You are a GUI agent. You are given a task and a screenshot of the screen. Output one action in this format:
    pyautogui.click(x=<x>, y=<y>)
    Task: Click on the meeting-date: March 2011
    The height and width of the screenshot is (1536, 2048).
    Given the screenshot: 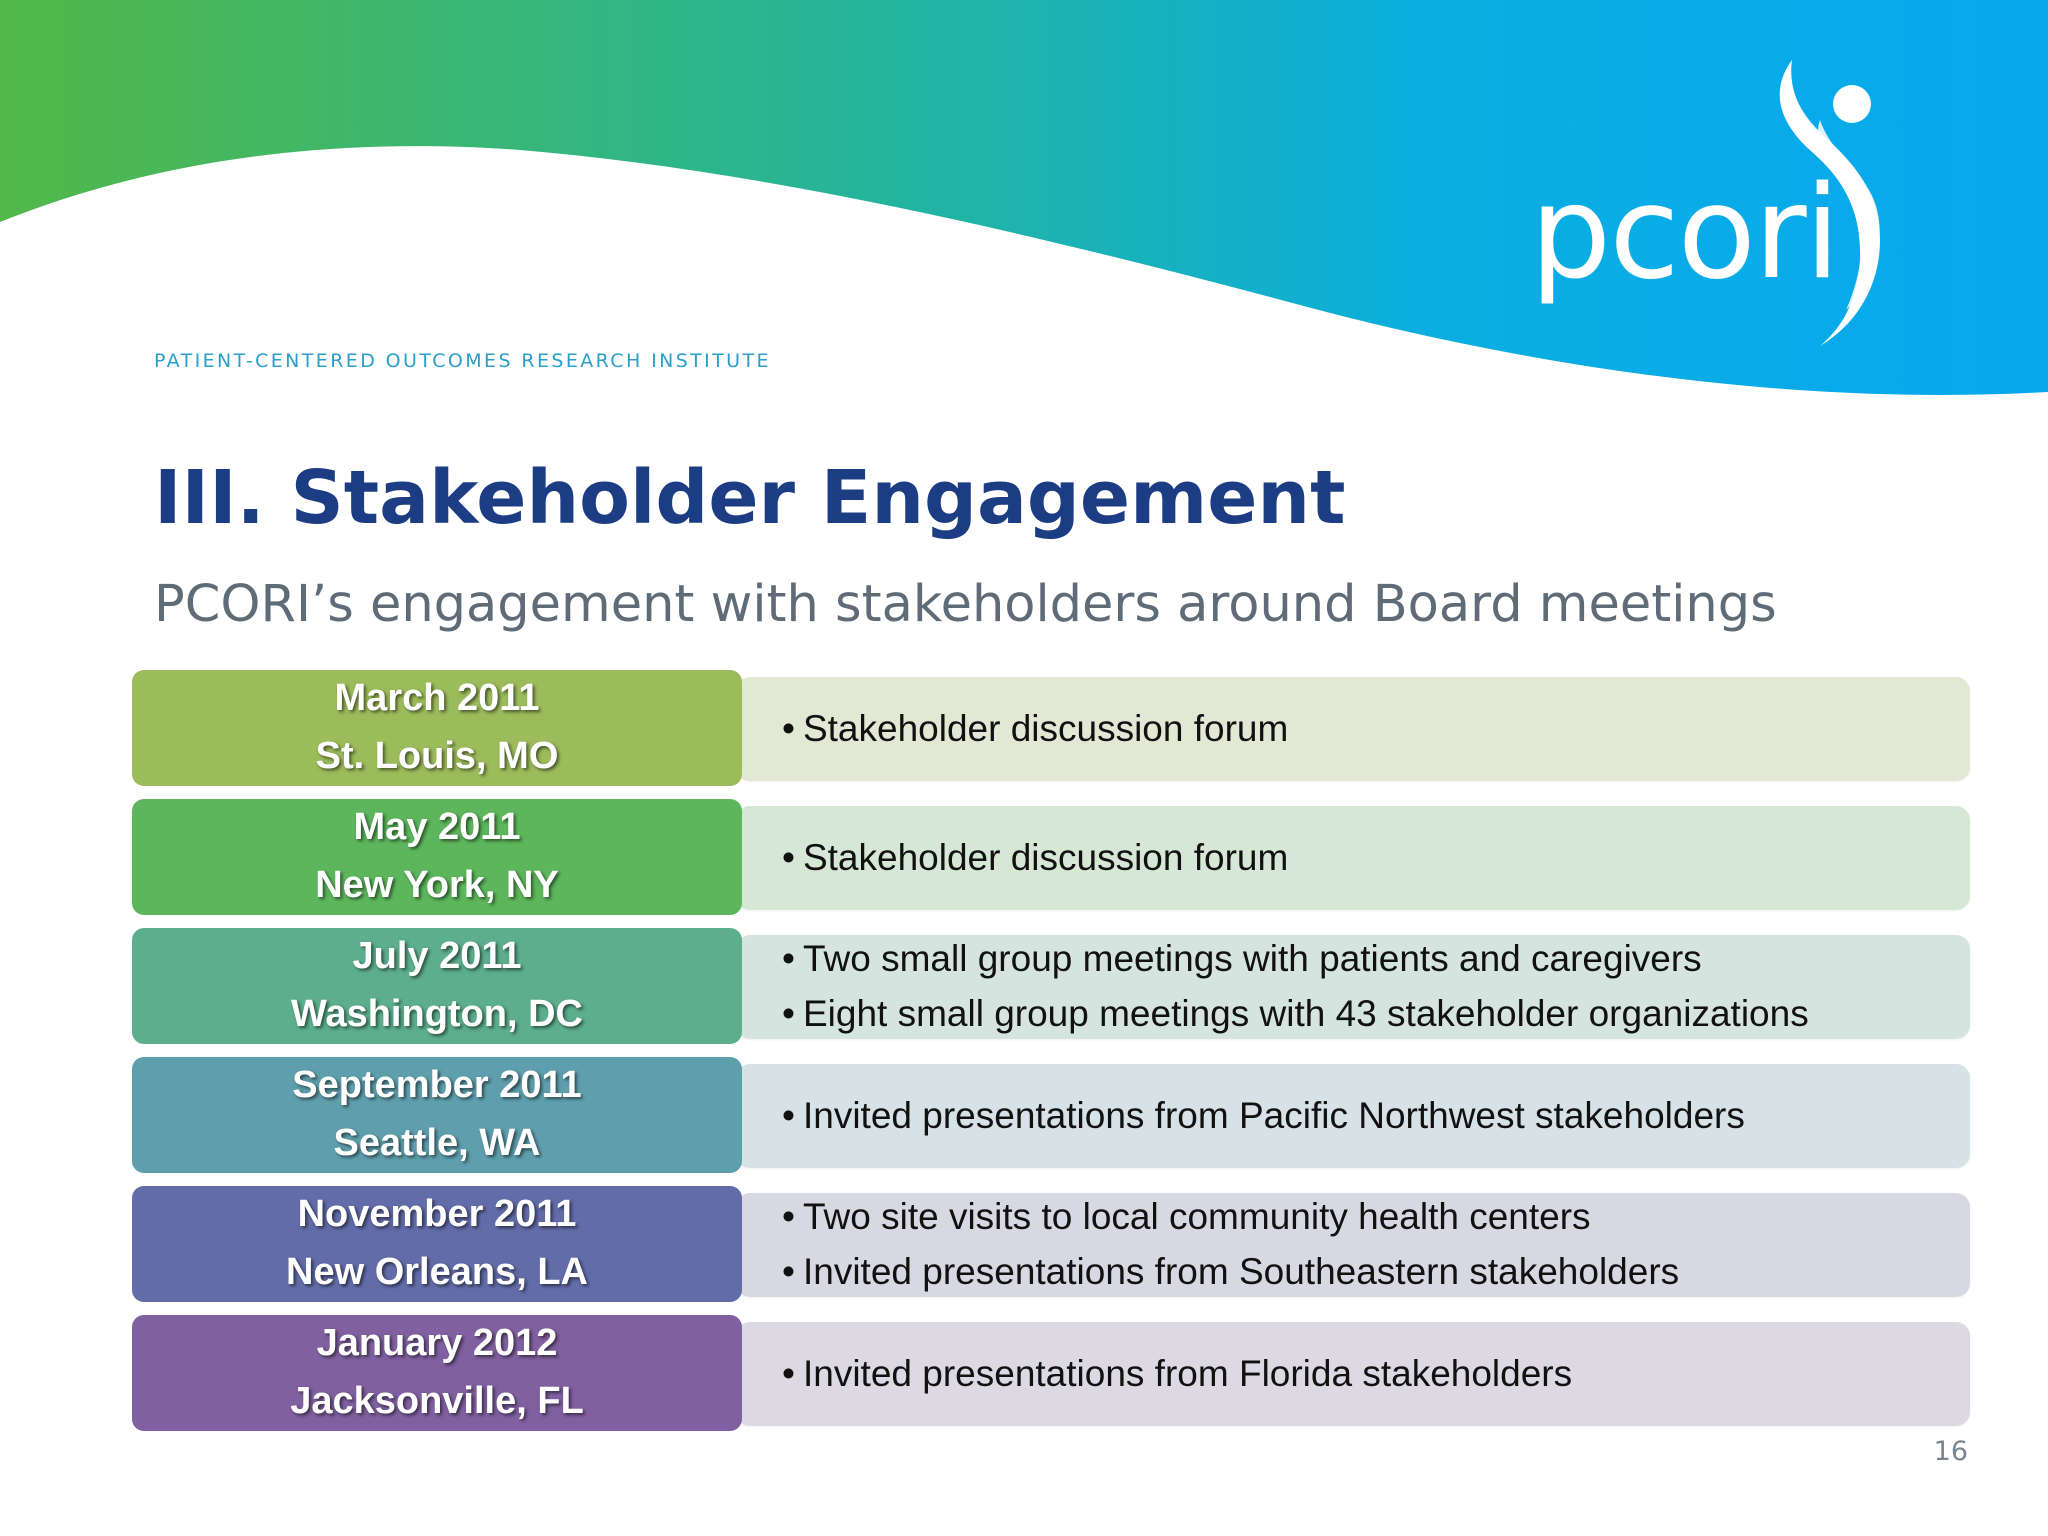 What is the action you would take?
    pyautogui.click(x=437, y=698)
    